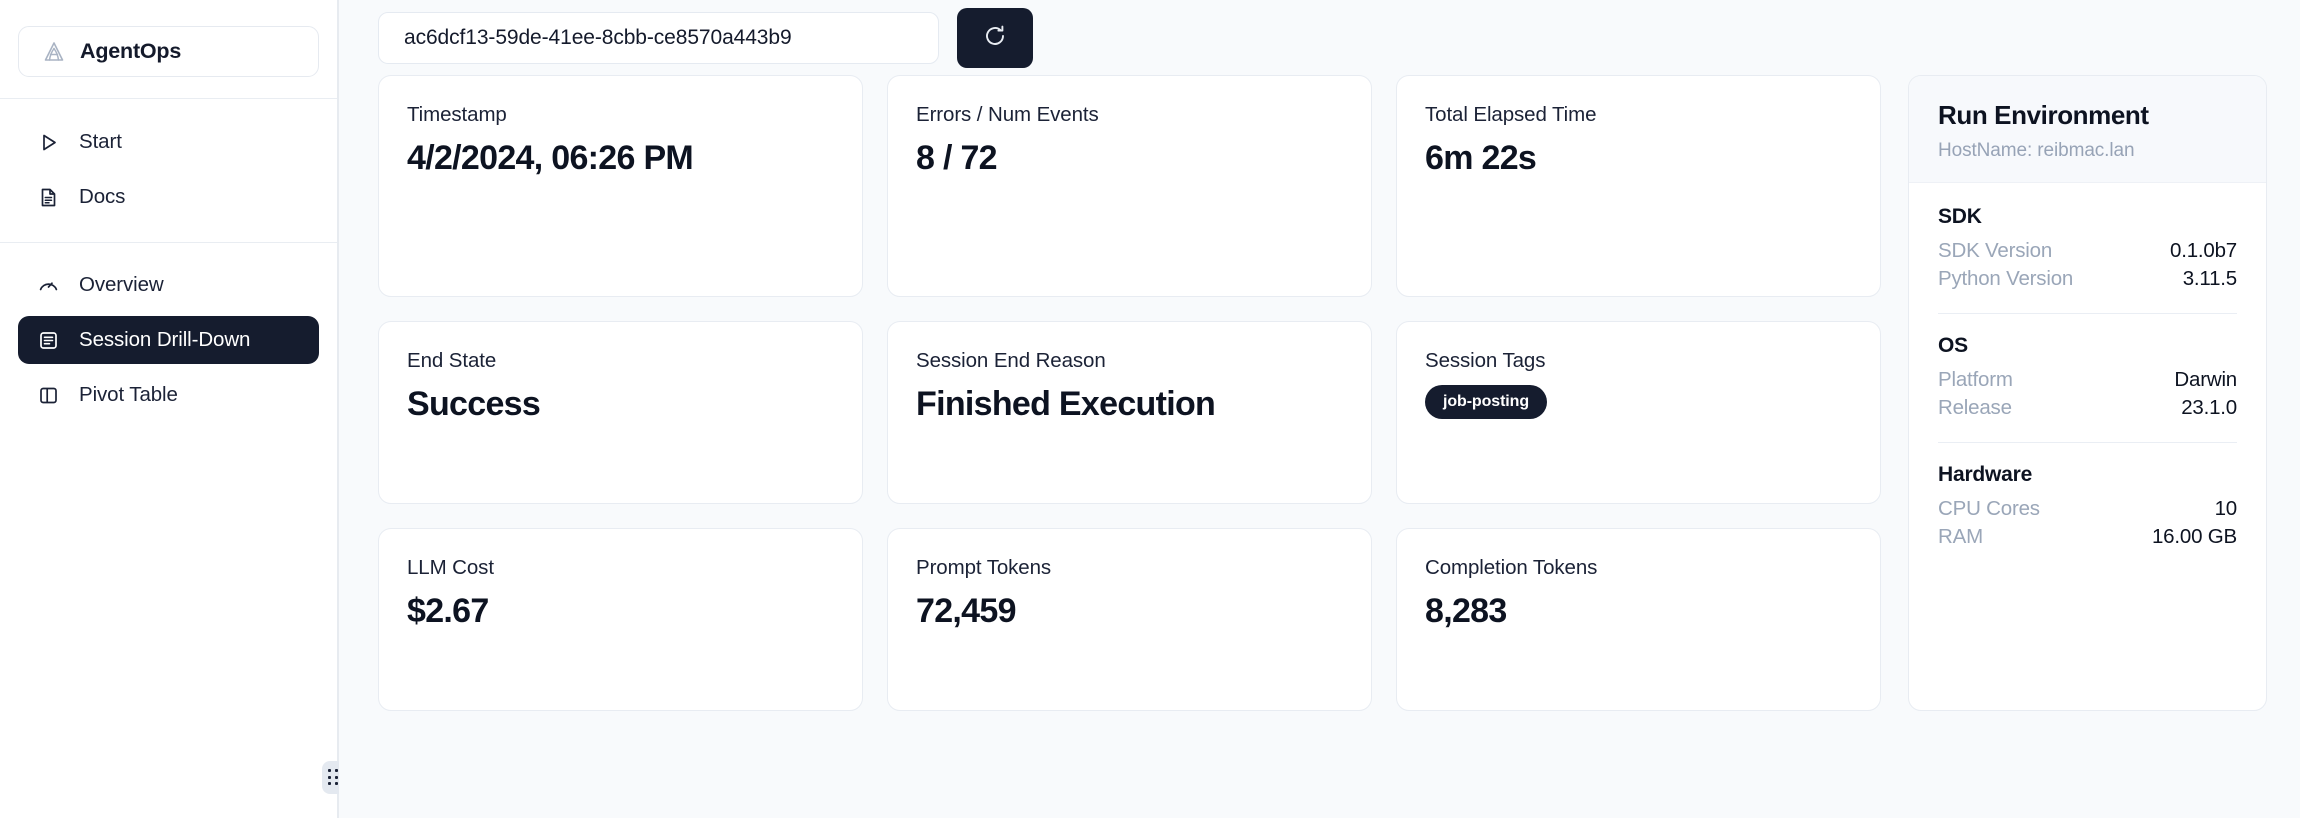  What do you see at coordinates (1975, 407) in the screenshot?
I see `env-key: Release` at bounding box center [1975, 407].